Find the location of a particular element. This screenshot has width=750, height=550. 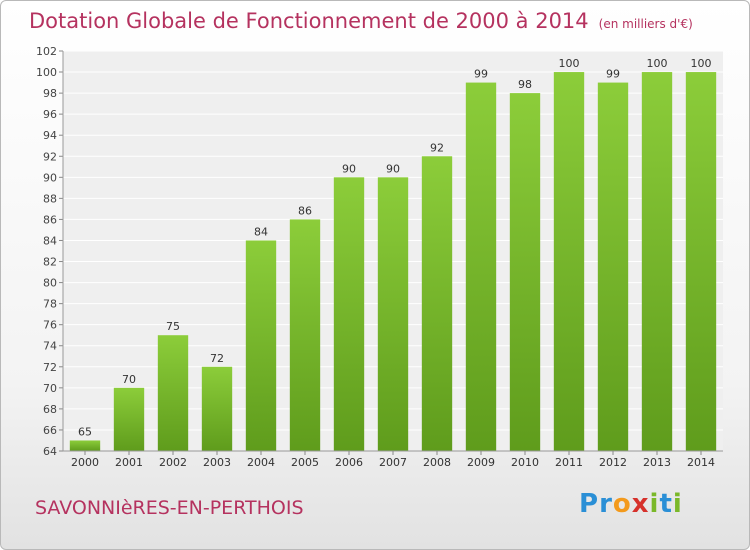

data-label-2000: 65 is located at coordinates (85, 431).